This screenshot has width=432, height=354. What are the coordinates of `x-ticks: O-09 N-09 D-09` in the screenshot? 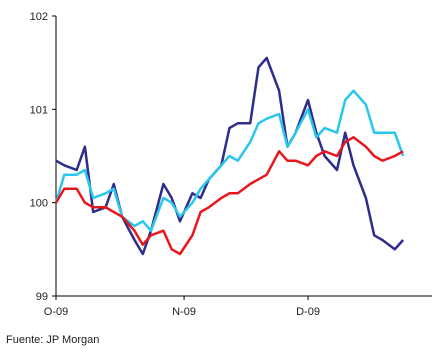 It's located at (182, 307).